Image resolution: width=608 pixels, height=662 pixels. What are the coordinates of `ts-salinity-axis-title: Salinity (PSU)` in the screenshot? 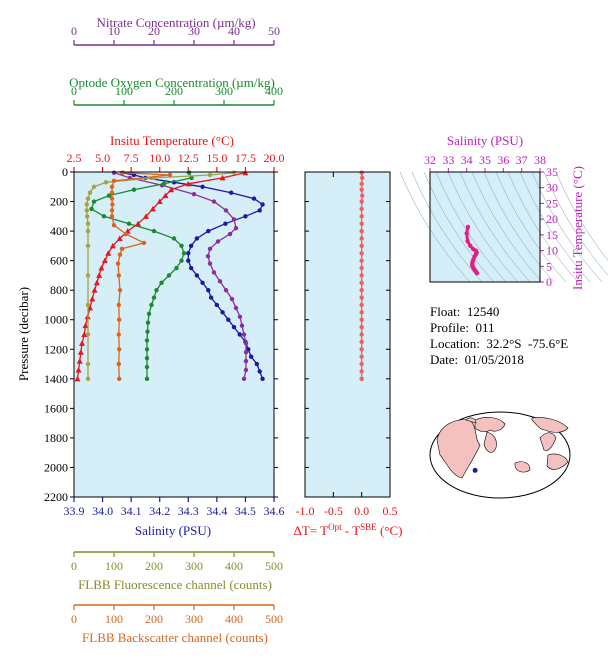 It's located at (485, 140).